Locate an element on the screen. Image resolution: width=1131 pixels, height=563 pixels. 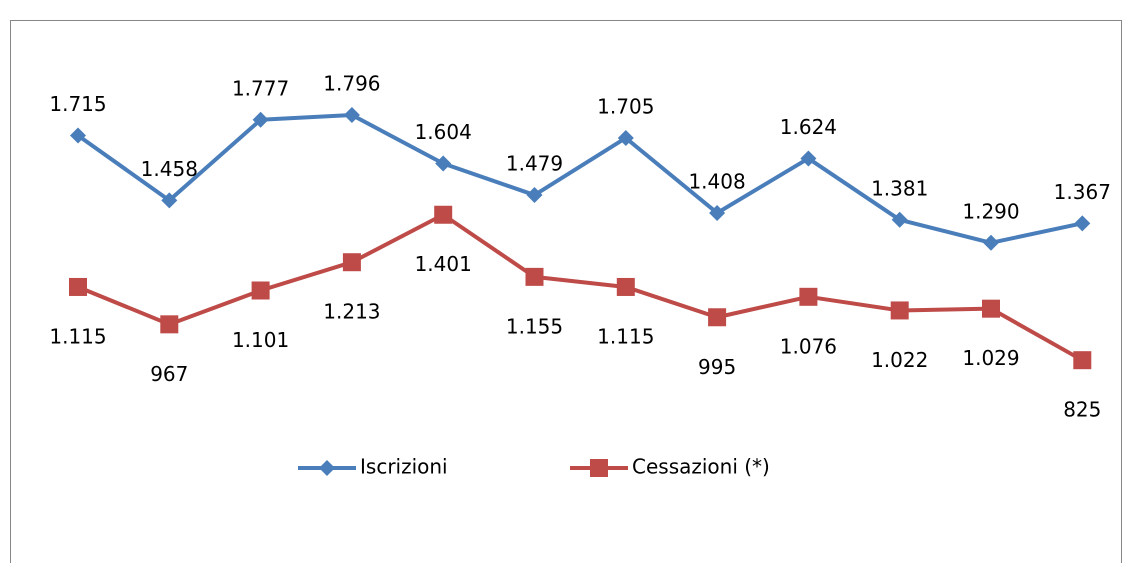
value-label: 1.290 is located at coordinates (990, 211).